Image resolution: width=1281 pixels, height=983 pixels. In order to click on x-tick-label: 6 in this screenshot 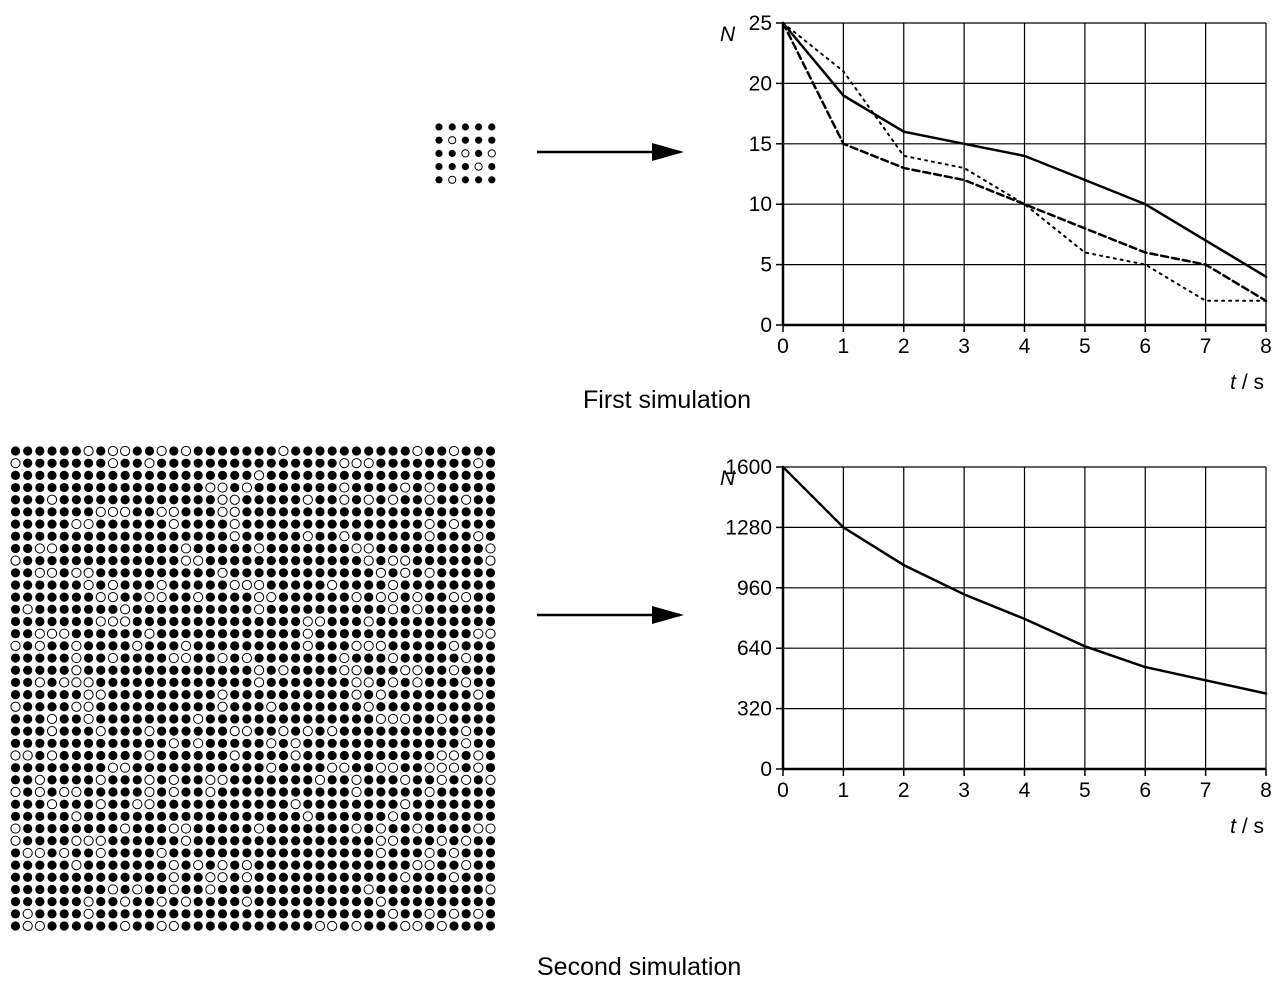, I will do `click(1145, 346)`.